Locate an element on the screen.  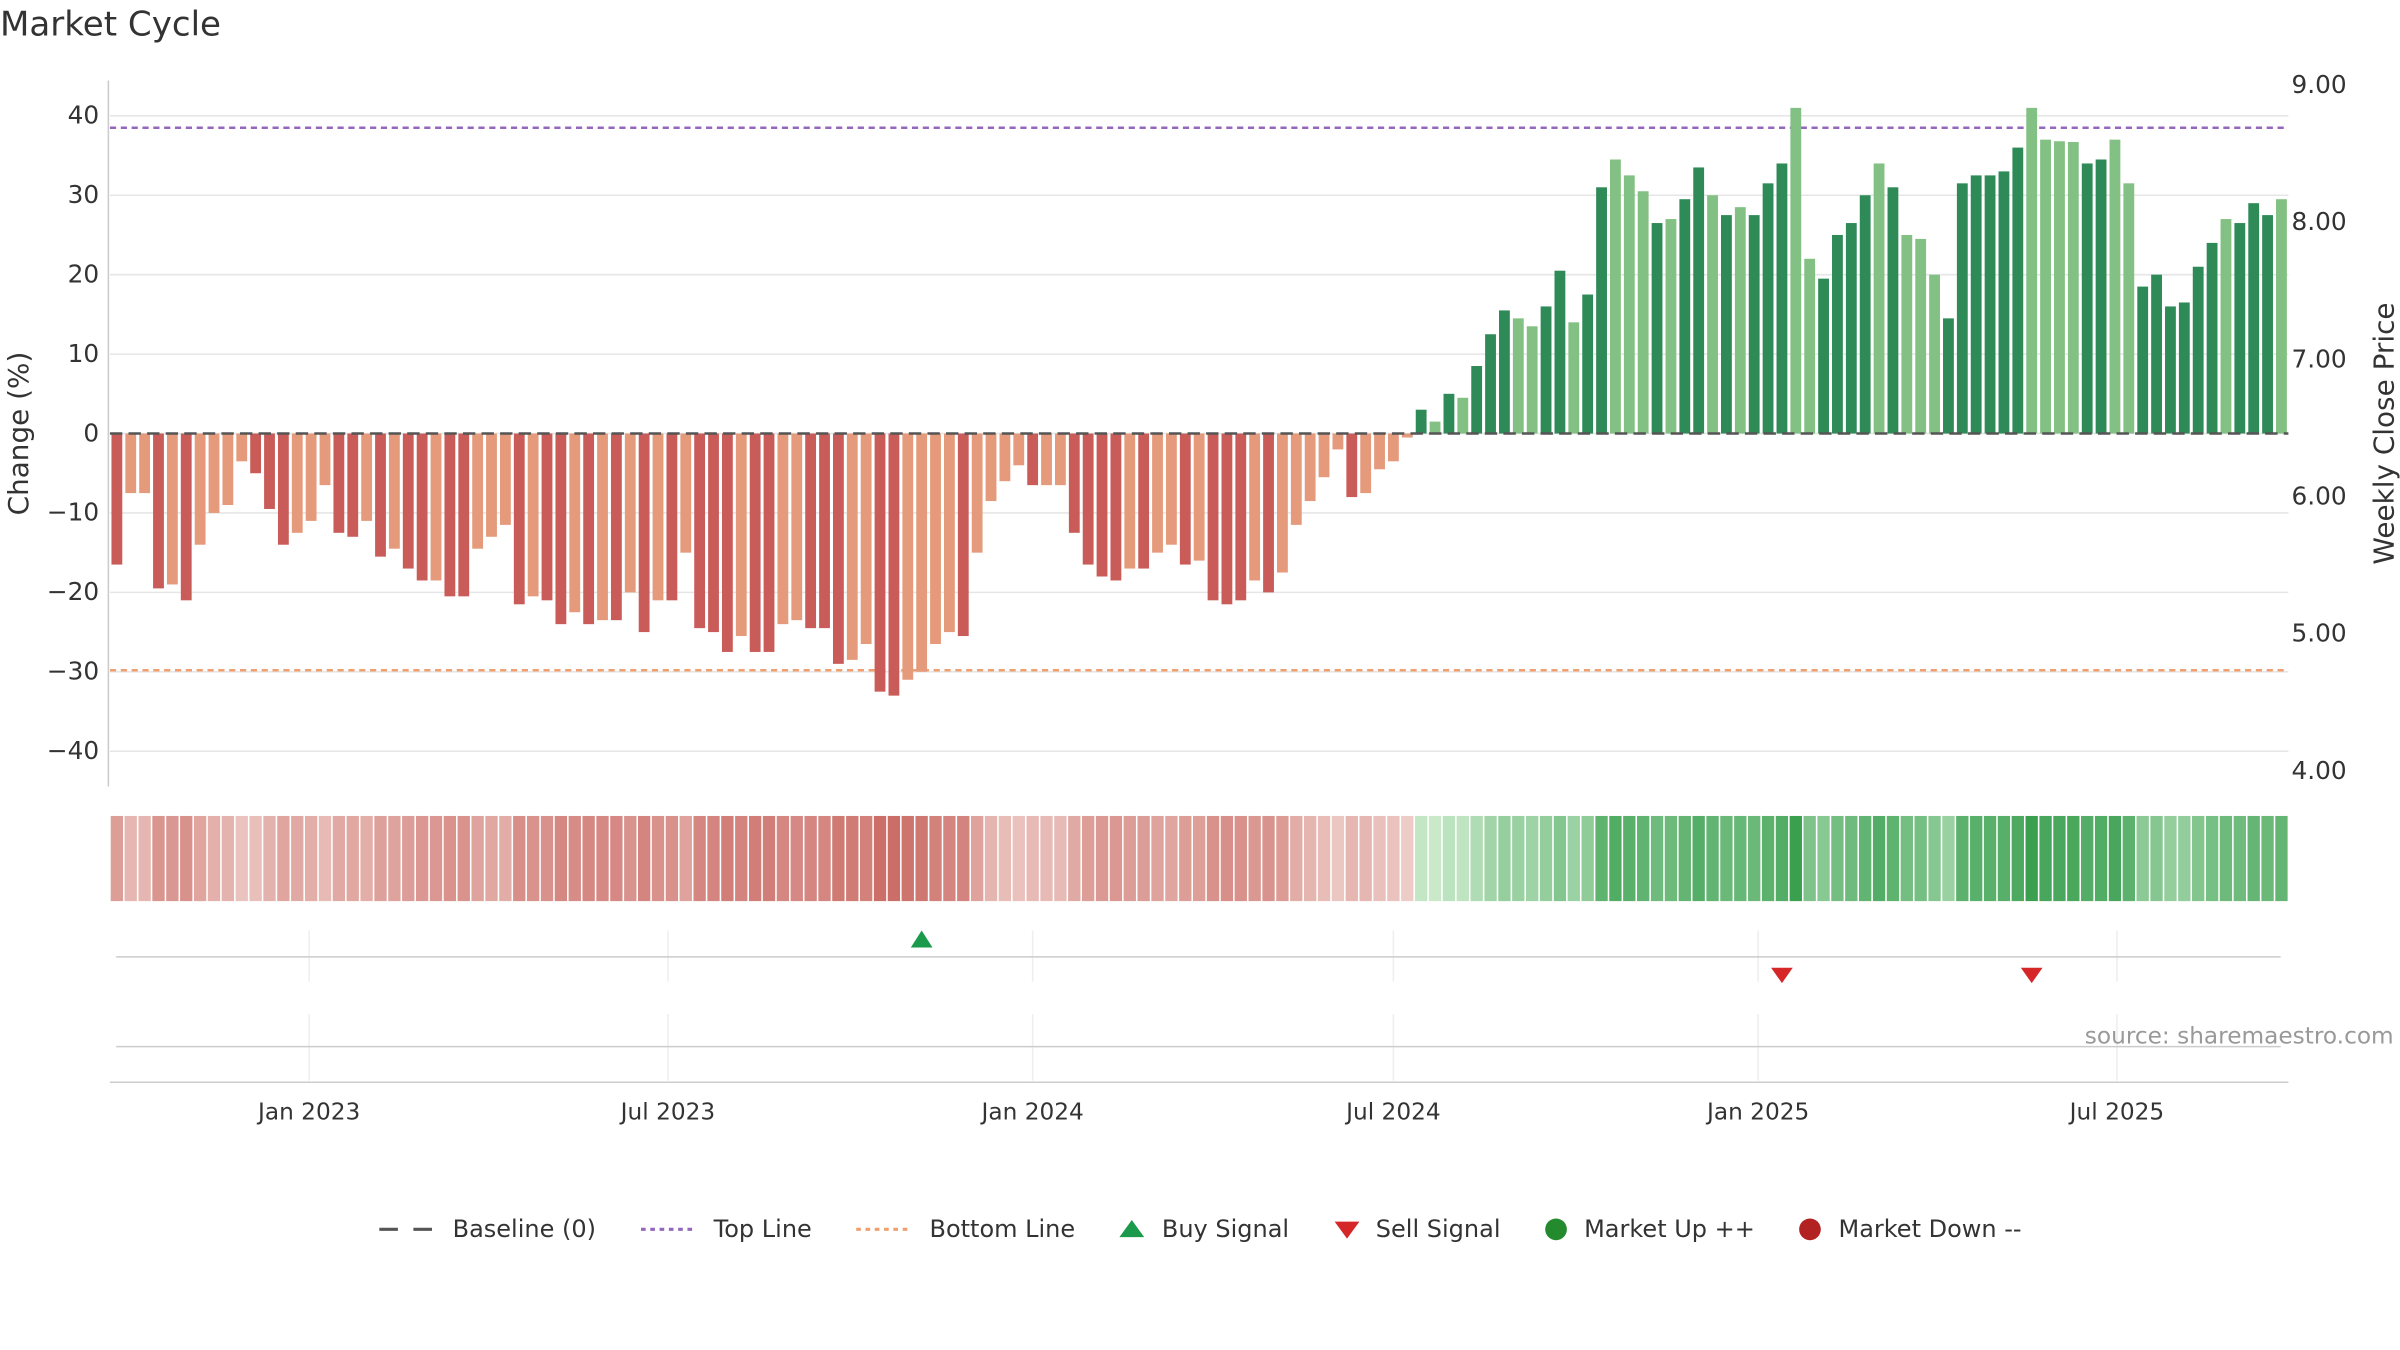
y2-tick-label: 4.00 is located at coordinates (2318, 770).